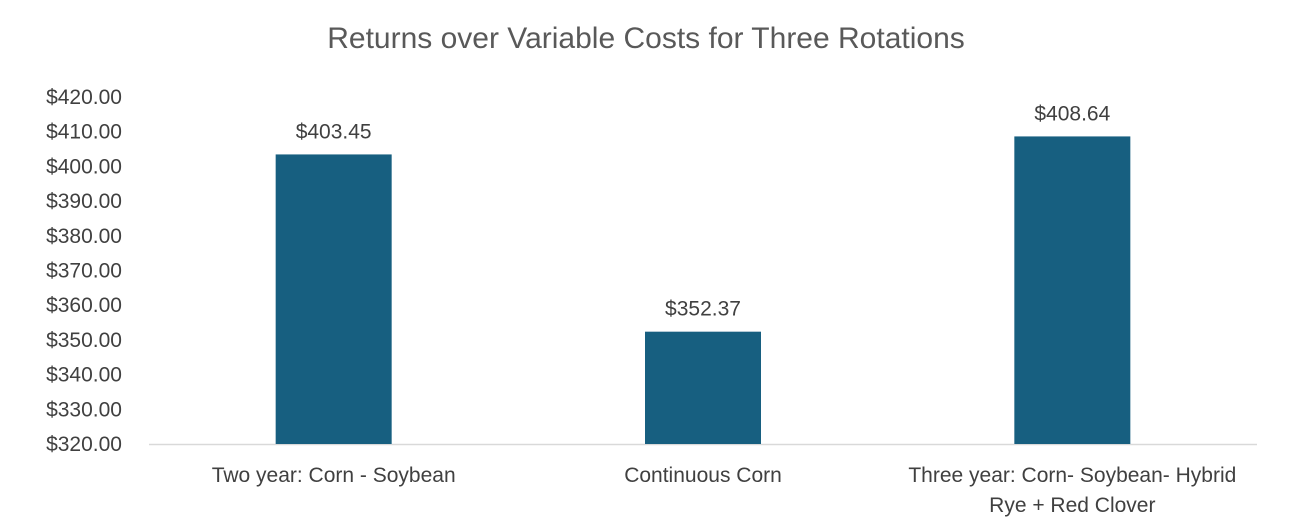  Describe the element at coordinates (84, 201) in the screenshot. I see `y-tick-label: $390.00` at that location.